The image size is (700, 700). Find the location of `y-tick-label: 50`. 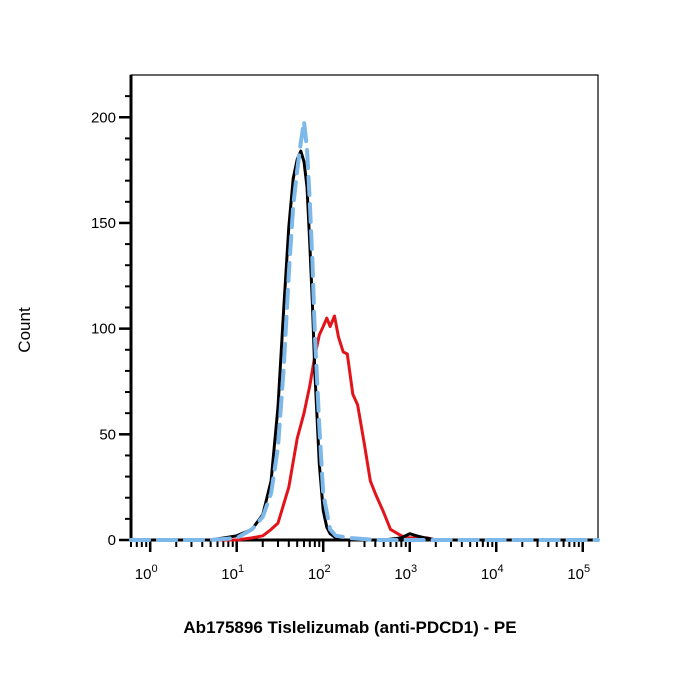

y-tick-label: 50 is located at coordinates (107, 434).